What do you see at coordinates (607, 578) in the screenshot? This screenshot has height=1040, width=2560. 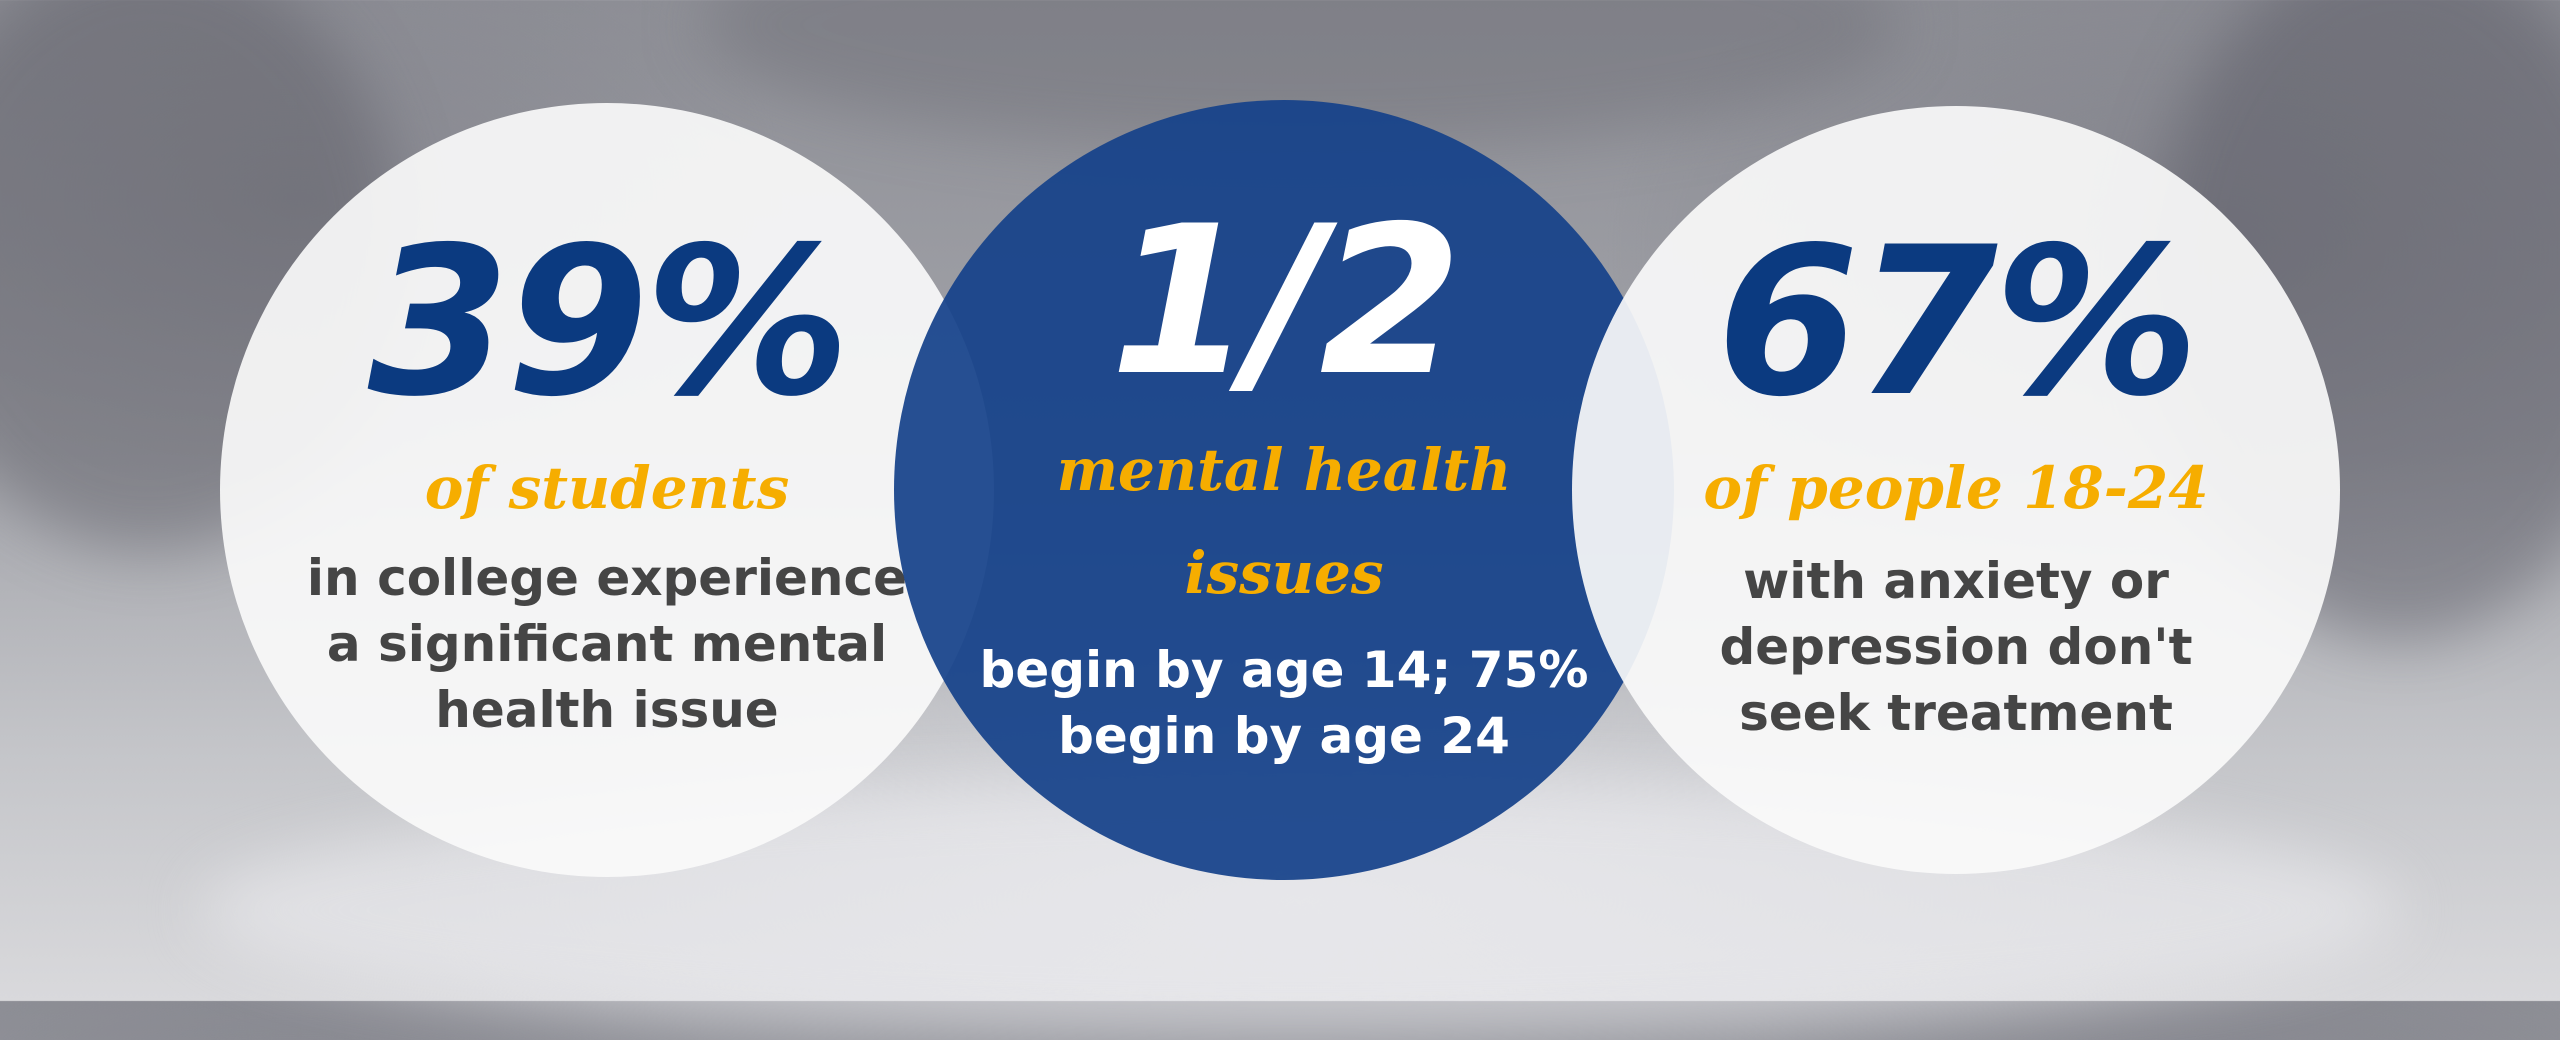 I see `stat-line: in college experience` at bounding box center [607, 578].